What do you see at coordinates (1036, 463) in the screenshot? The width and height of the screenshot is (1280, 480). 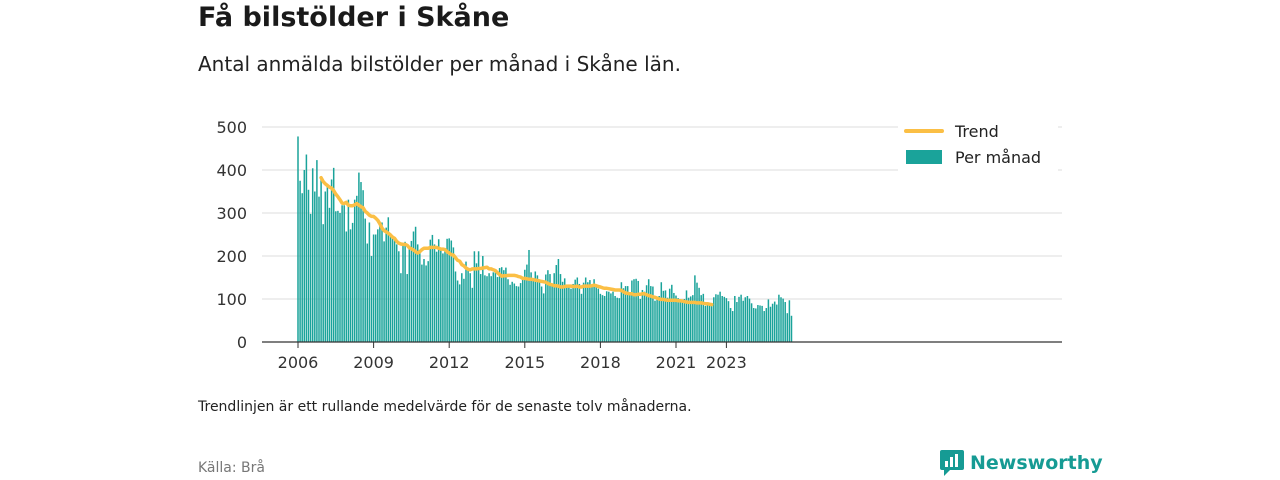 I see `brand-name: Newsworthy` at bounding box center [1036, 463].